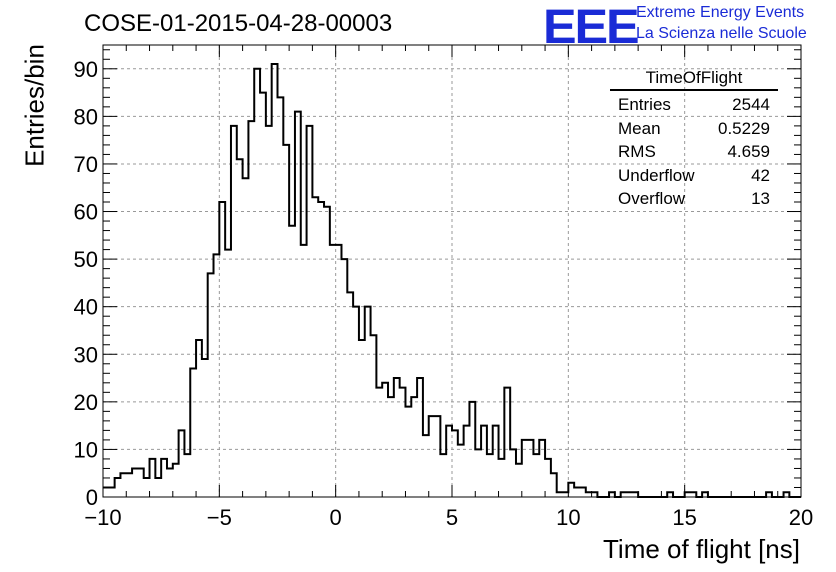  Describe the element at coordinates (644, 104) in the screenshot. I see `stats-label: Entries` at that location.